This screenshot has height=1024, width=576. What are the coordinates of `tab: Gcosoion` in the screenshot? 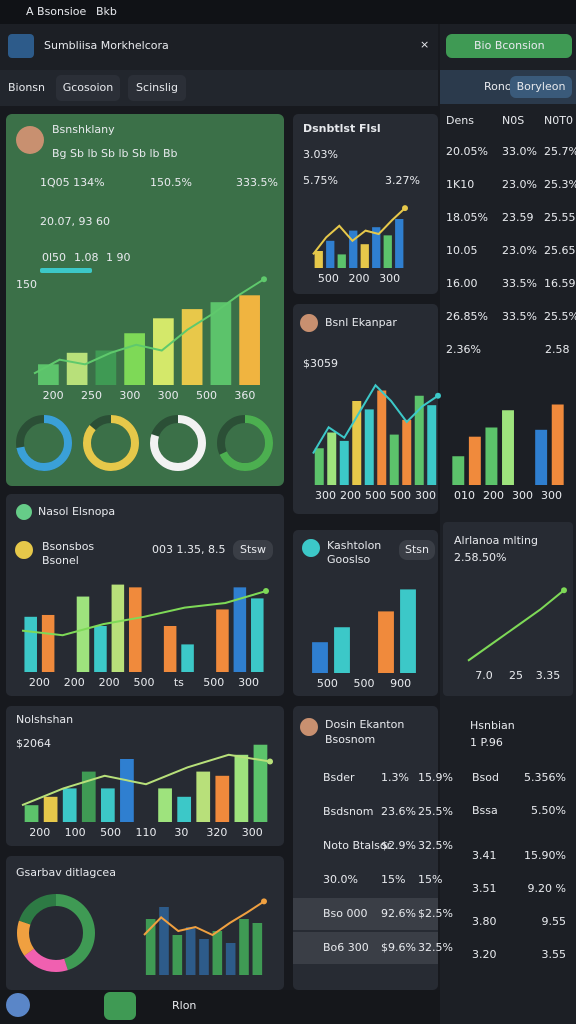 It's located at (88, 87).